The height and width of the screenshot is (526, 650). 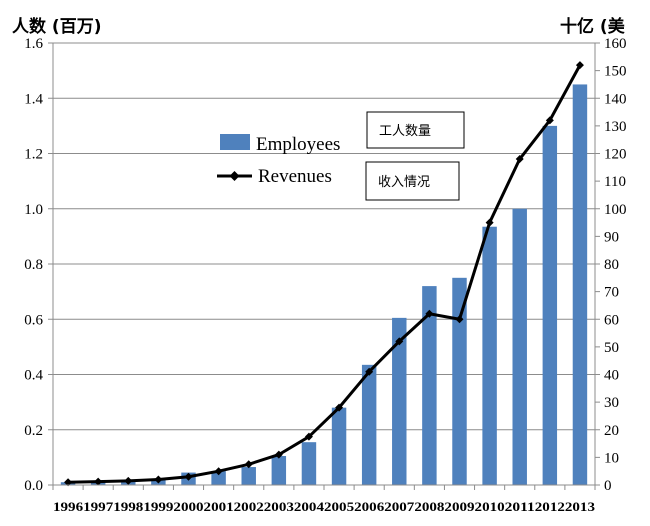 What do you see at coordinates (128, 480) in the screenshot?
I see `revenue-point-1998` at bounding box center [128, 480].